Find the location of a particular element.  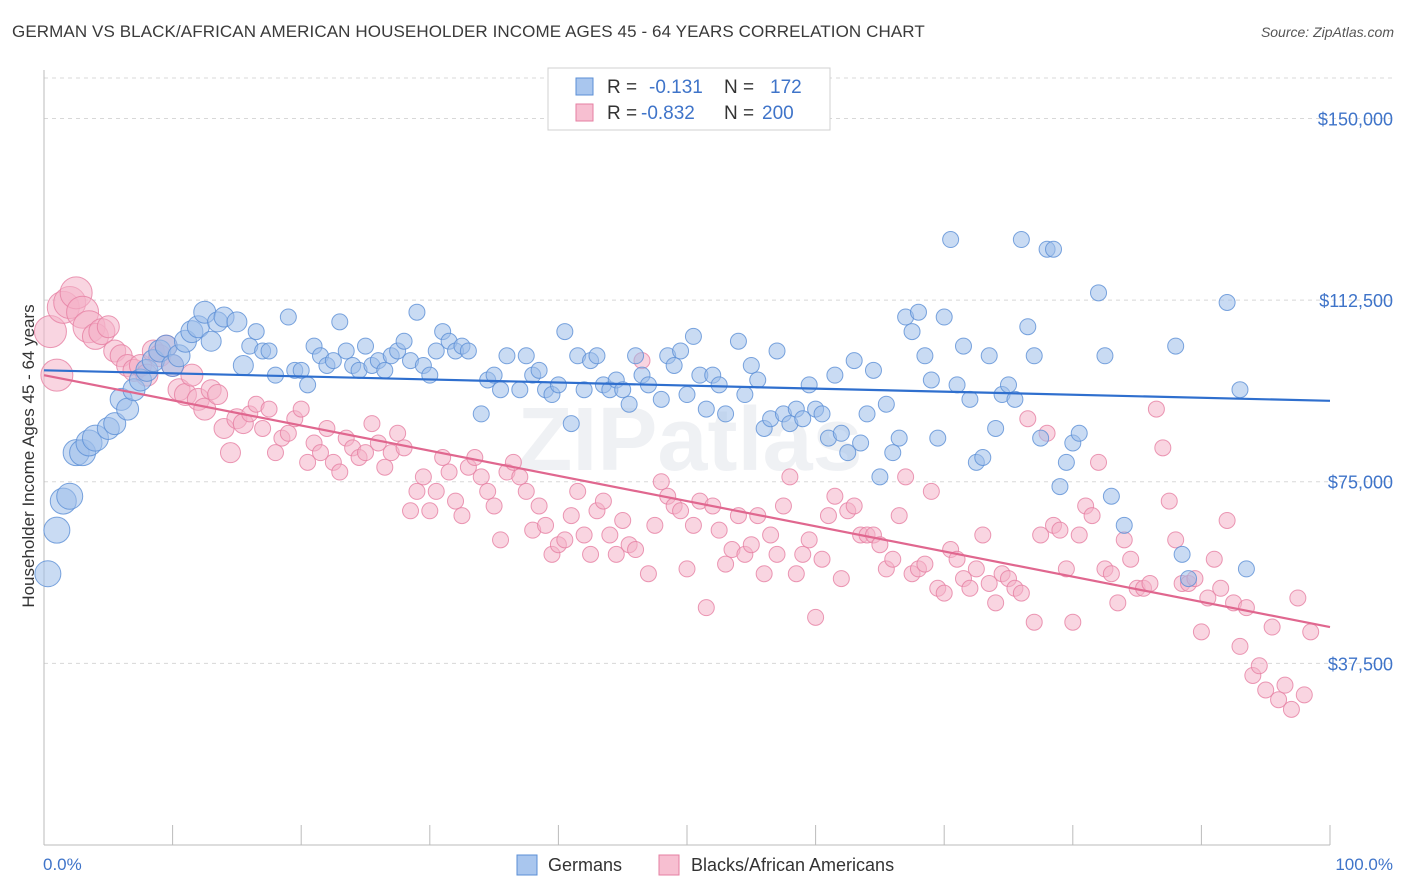

x-tick-label-max: 100.0% is located at coordinates (1364, 864).